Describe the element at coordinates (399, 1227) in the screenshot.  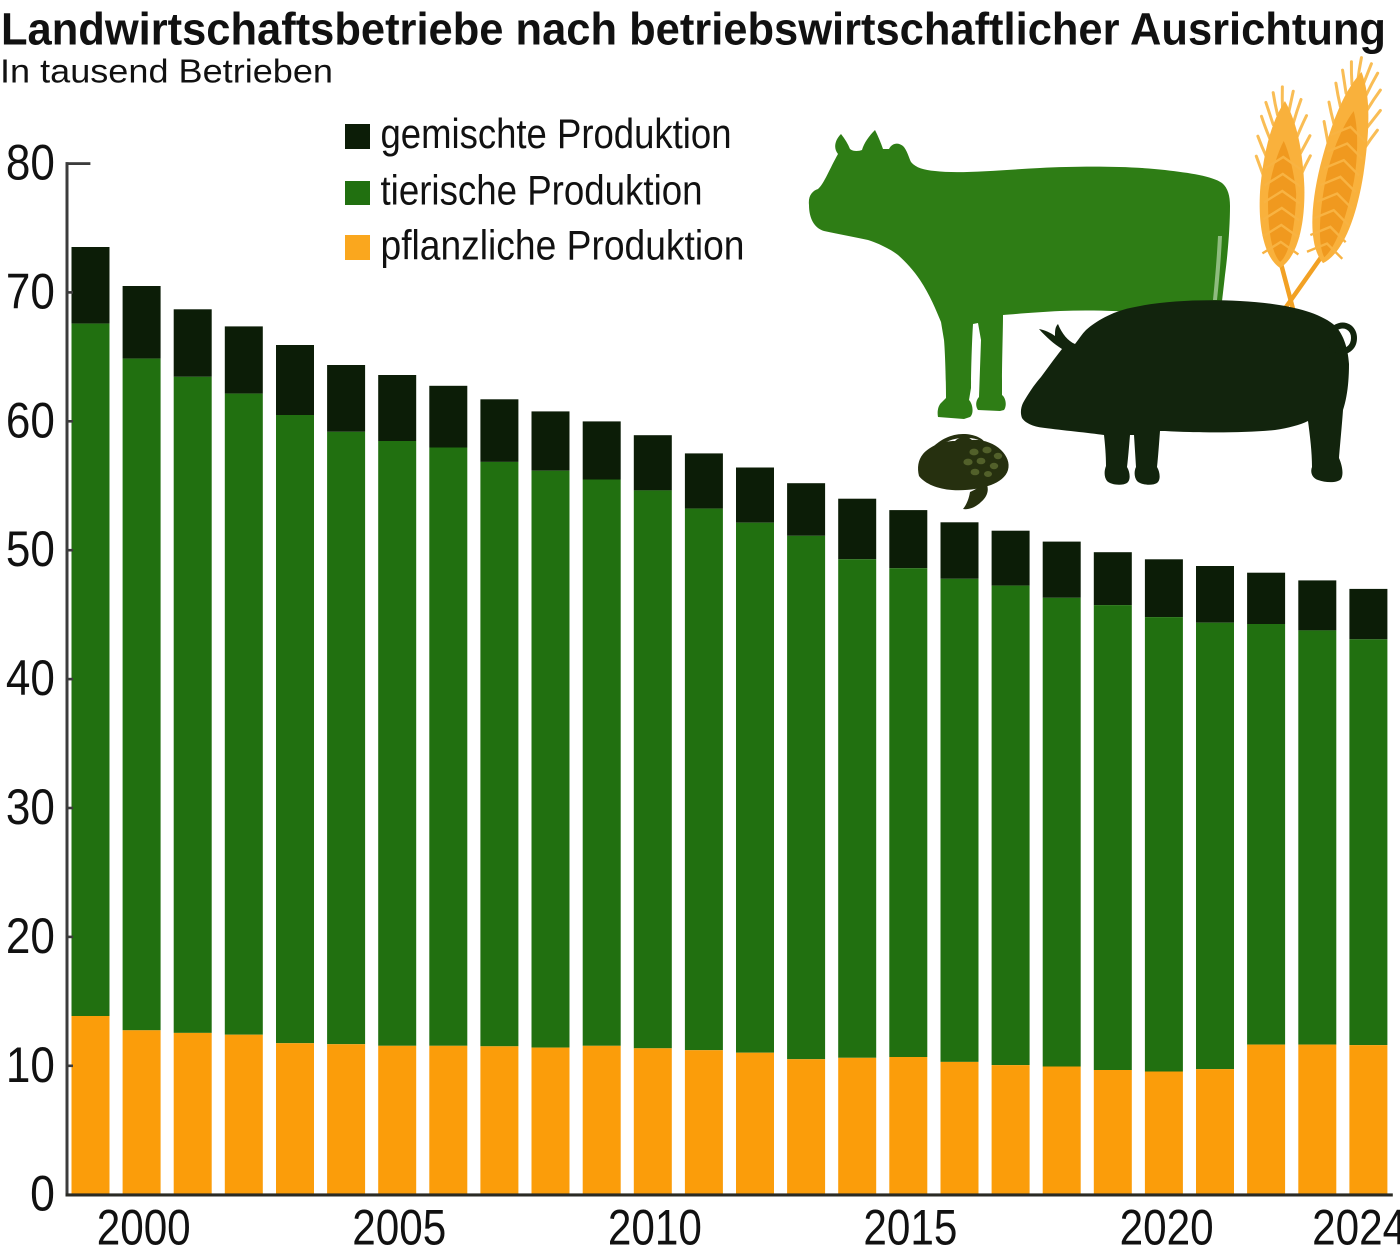
I see `svg-text: 2005` at that location.